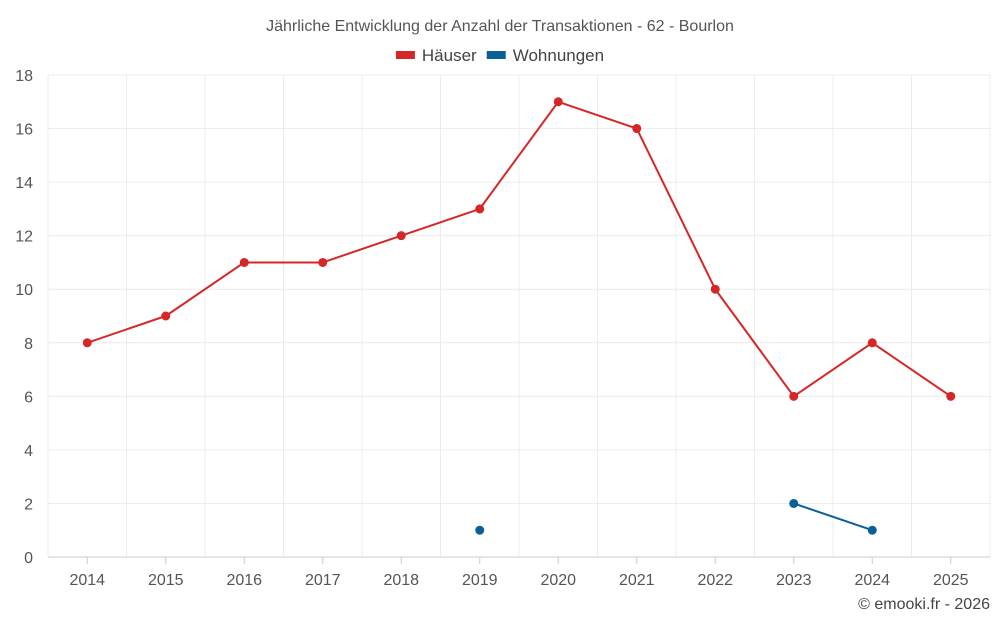 The height and width of the screenshot is (625, 1000). Describe the element at coordinates (833, 517) in the screenshot. I see `series-line` at that location.